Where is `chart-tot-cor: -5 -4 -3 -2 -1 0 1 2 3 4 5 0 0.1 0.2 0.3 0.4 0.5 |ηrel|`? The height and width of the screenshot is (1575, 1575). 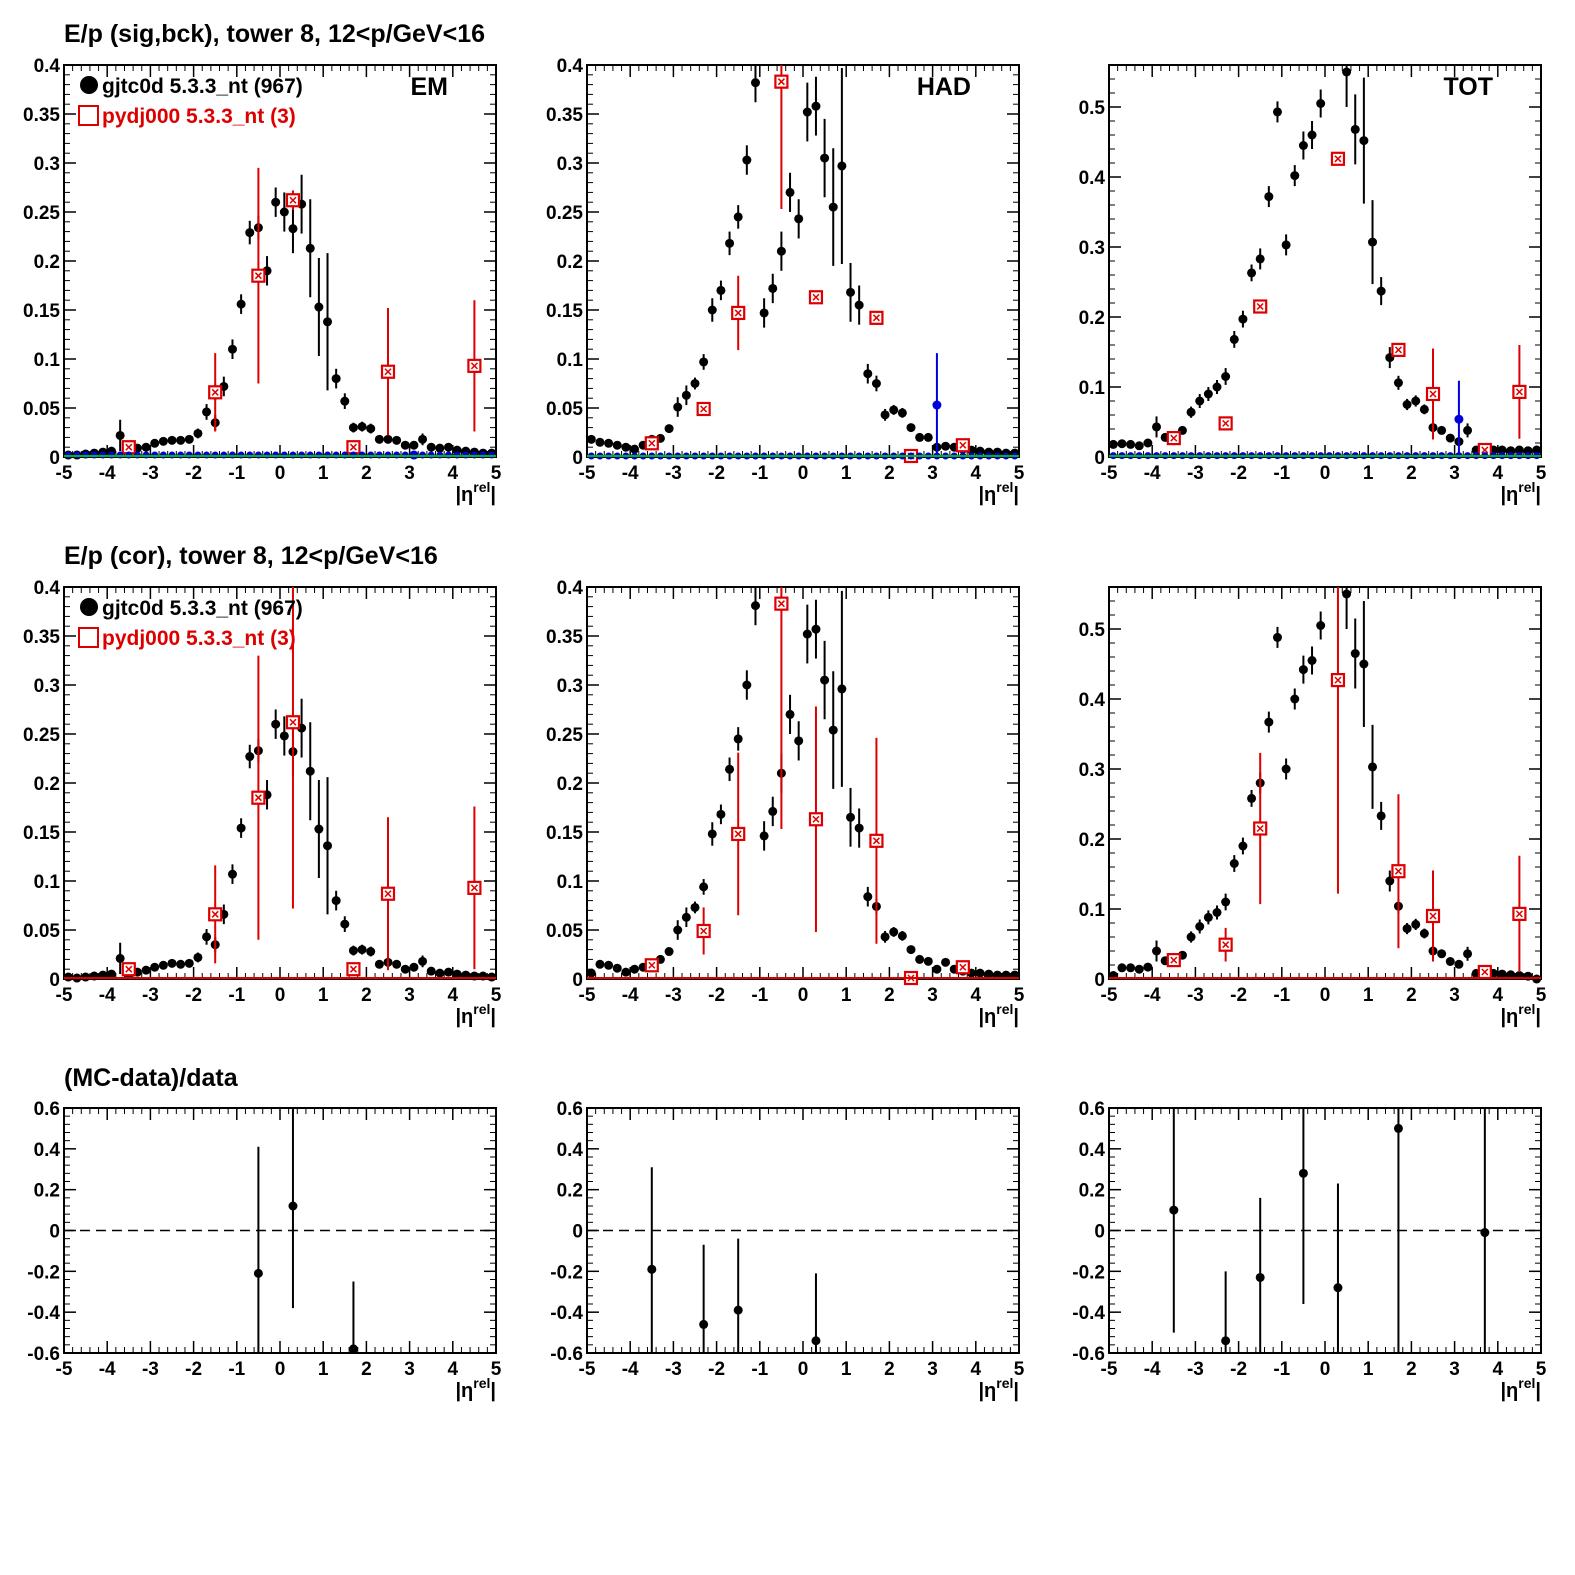 chart-tot-cor: -5 -4 -3 -2 -1 0 1 2 3 4 5 0 0.1 0.2 0.3 0.4 0.5 |ηrel| is located at coordinates (1313, 807).